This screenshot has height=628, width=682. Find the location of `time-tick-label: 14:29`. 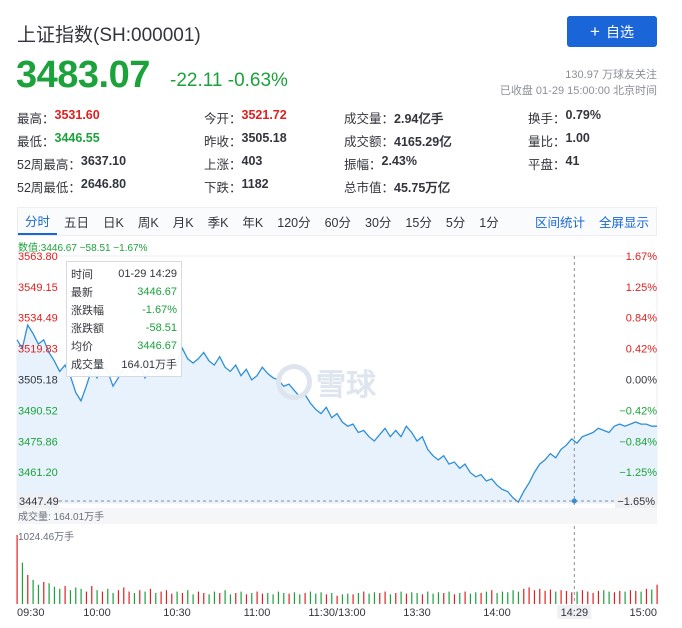

time-tick-label: 14:29 is located at coordinates (575, 613).